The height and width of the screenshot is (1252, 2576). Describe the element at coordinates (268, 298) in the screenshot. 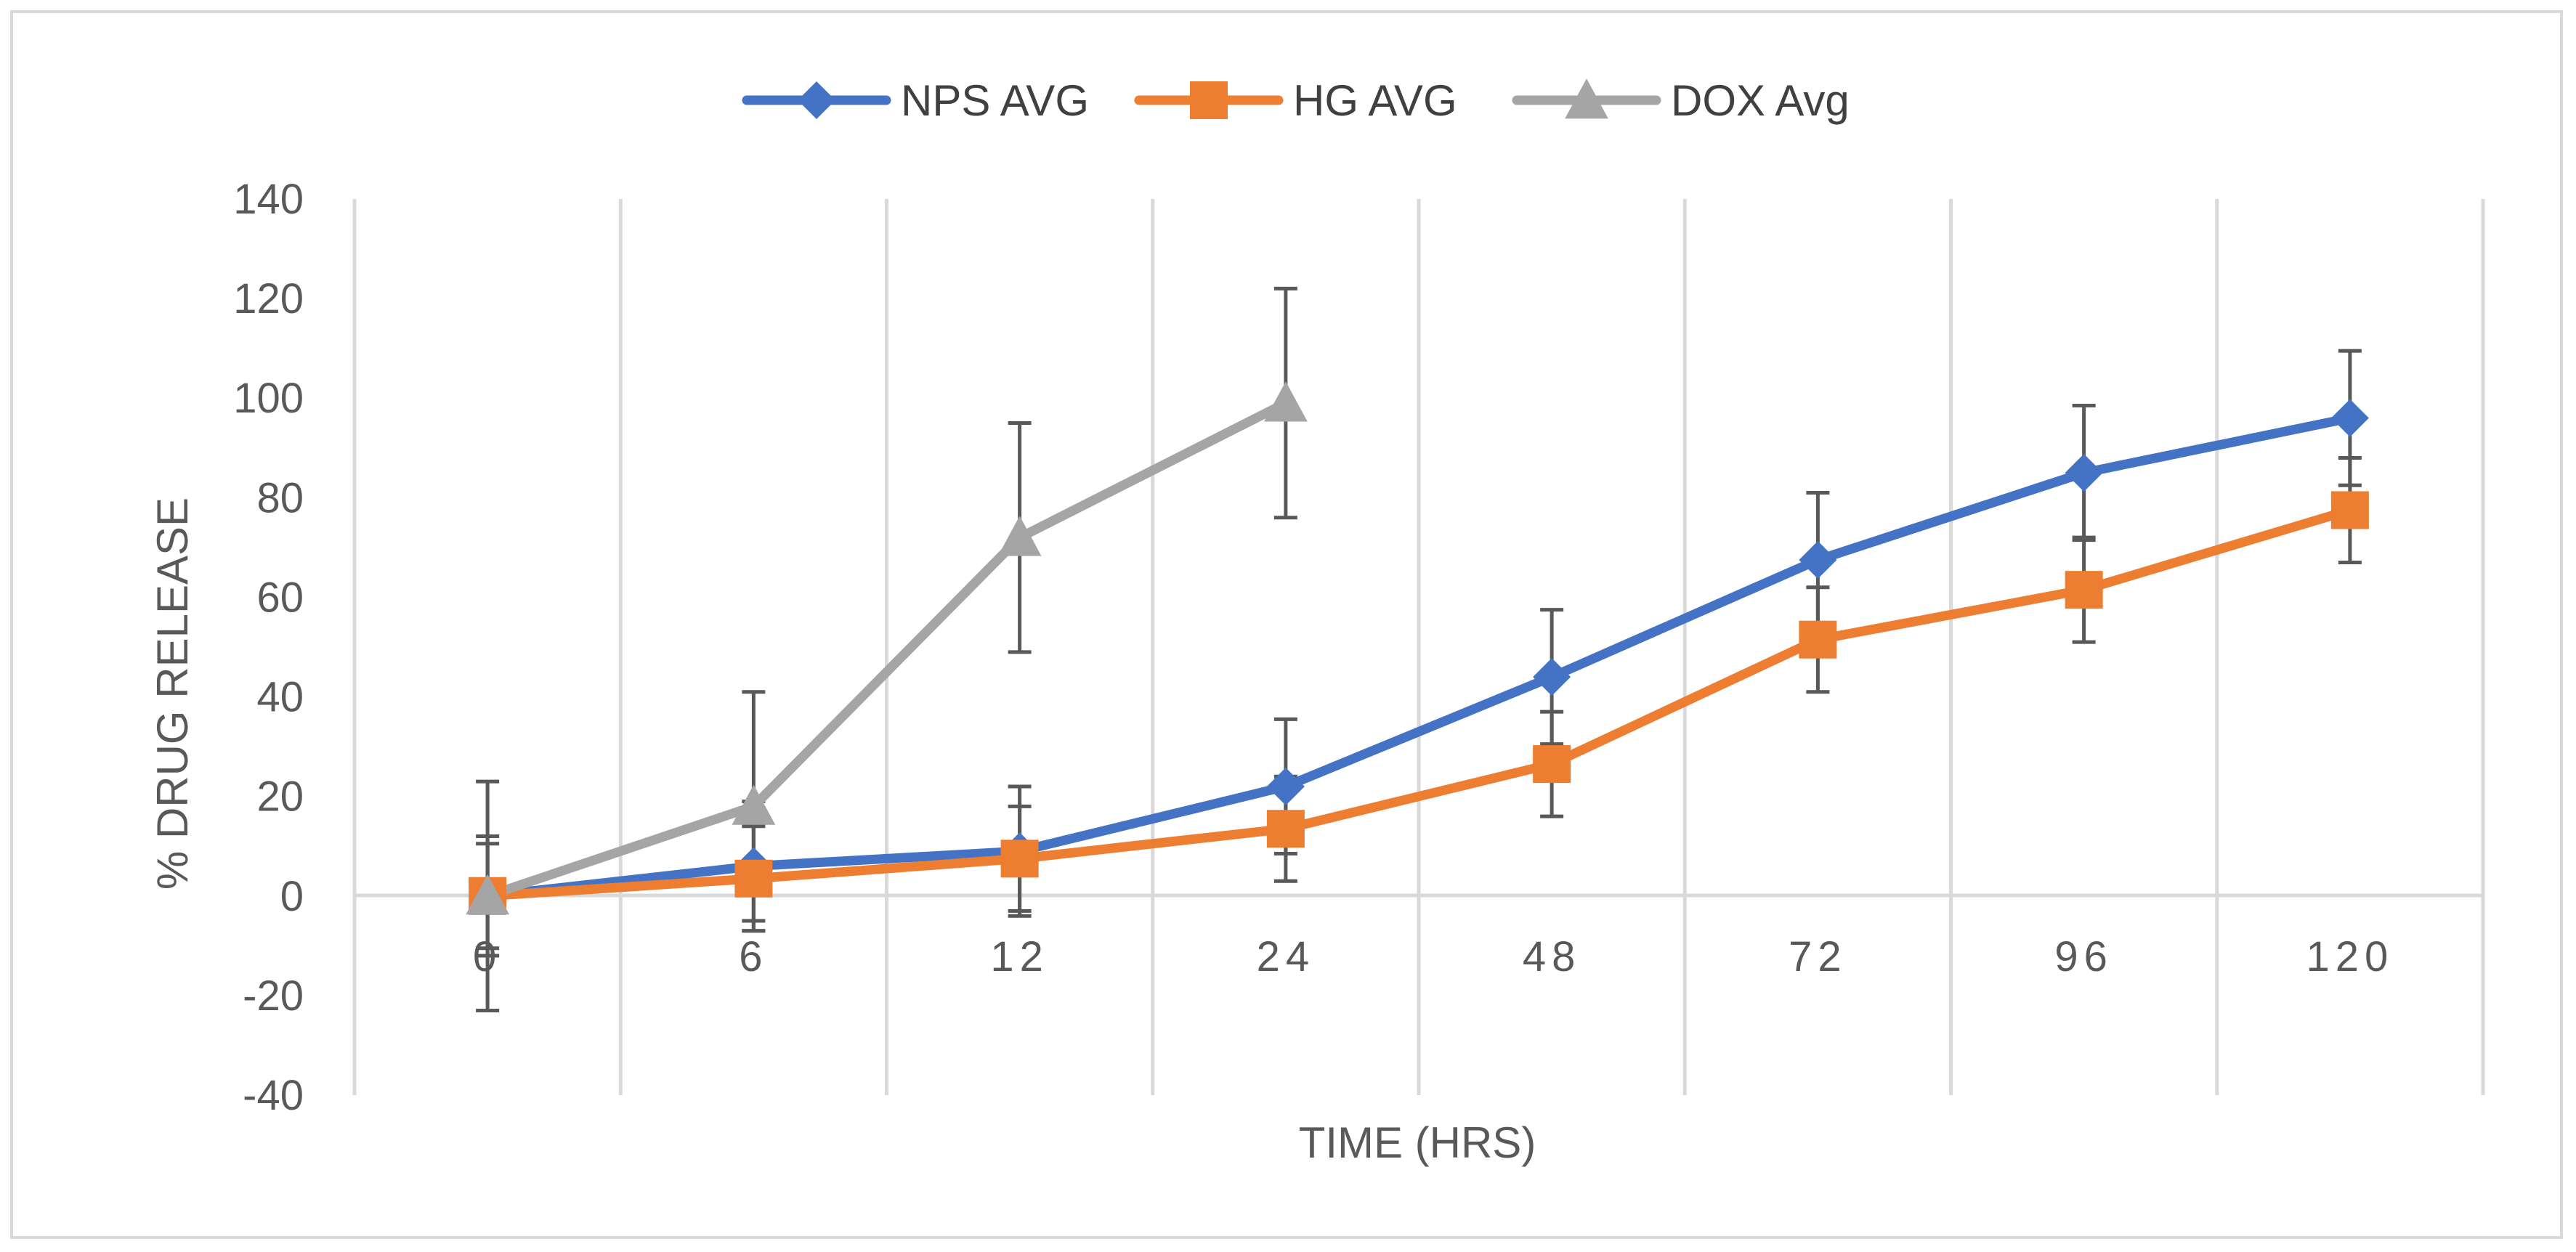

I see `y-tick-label: 120` at that location.